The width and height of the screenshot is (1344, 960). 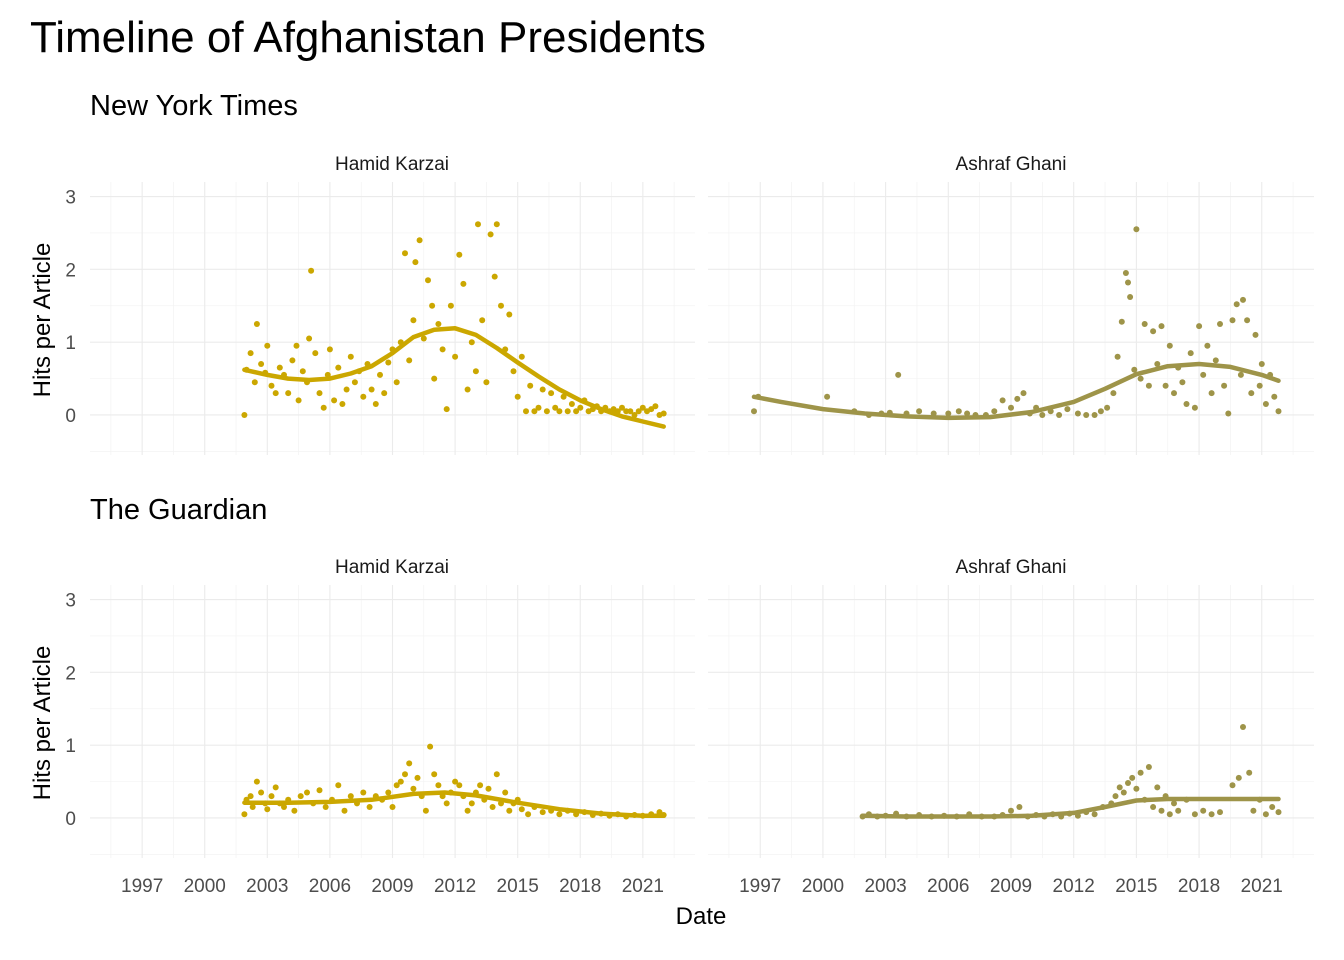 What do you see at coordinates (1011, 318) in the screenshot?
I see `panel-nyt-ghani` at bounding box center [1011, 318].